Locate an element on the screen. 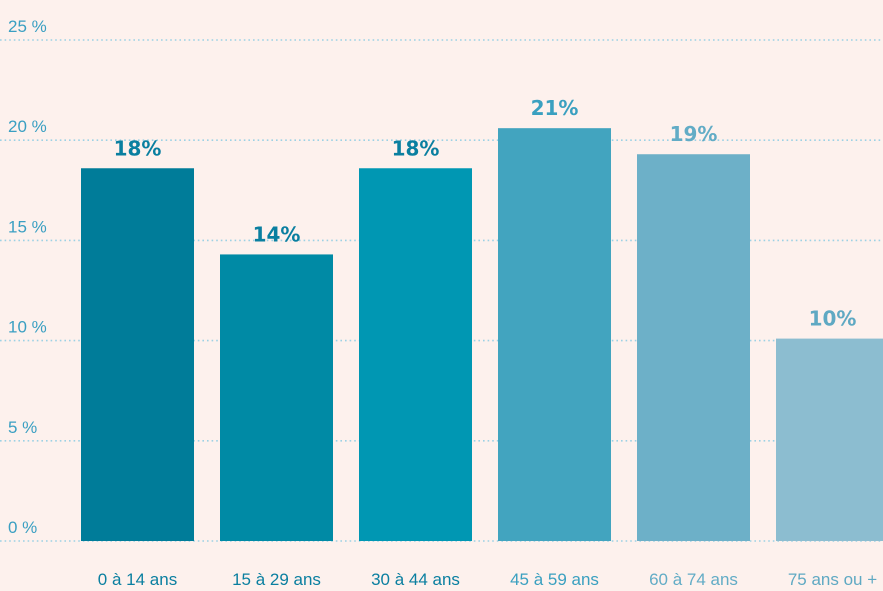 This screenshot has width=883, height=591. y-tick-label: 5 % is located at coordinates (22, 427).